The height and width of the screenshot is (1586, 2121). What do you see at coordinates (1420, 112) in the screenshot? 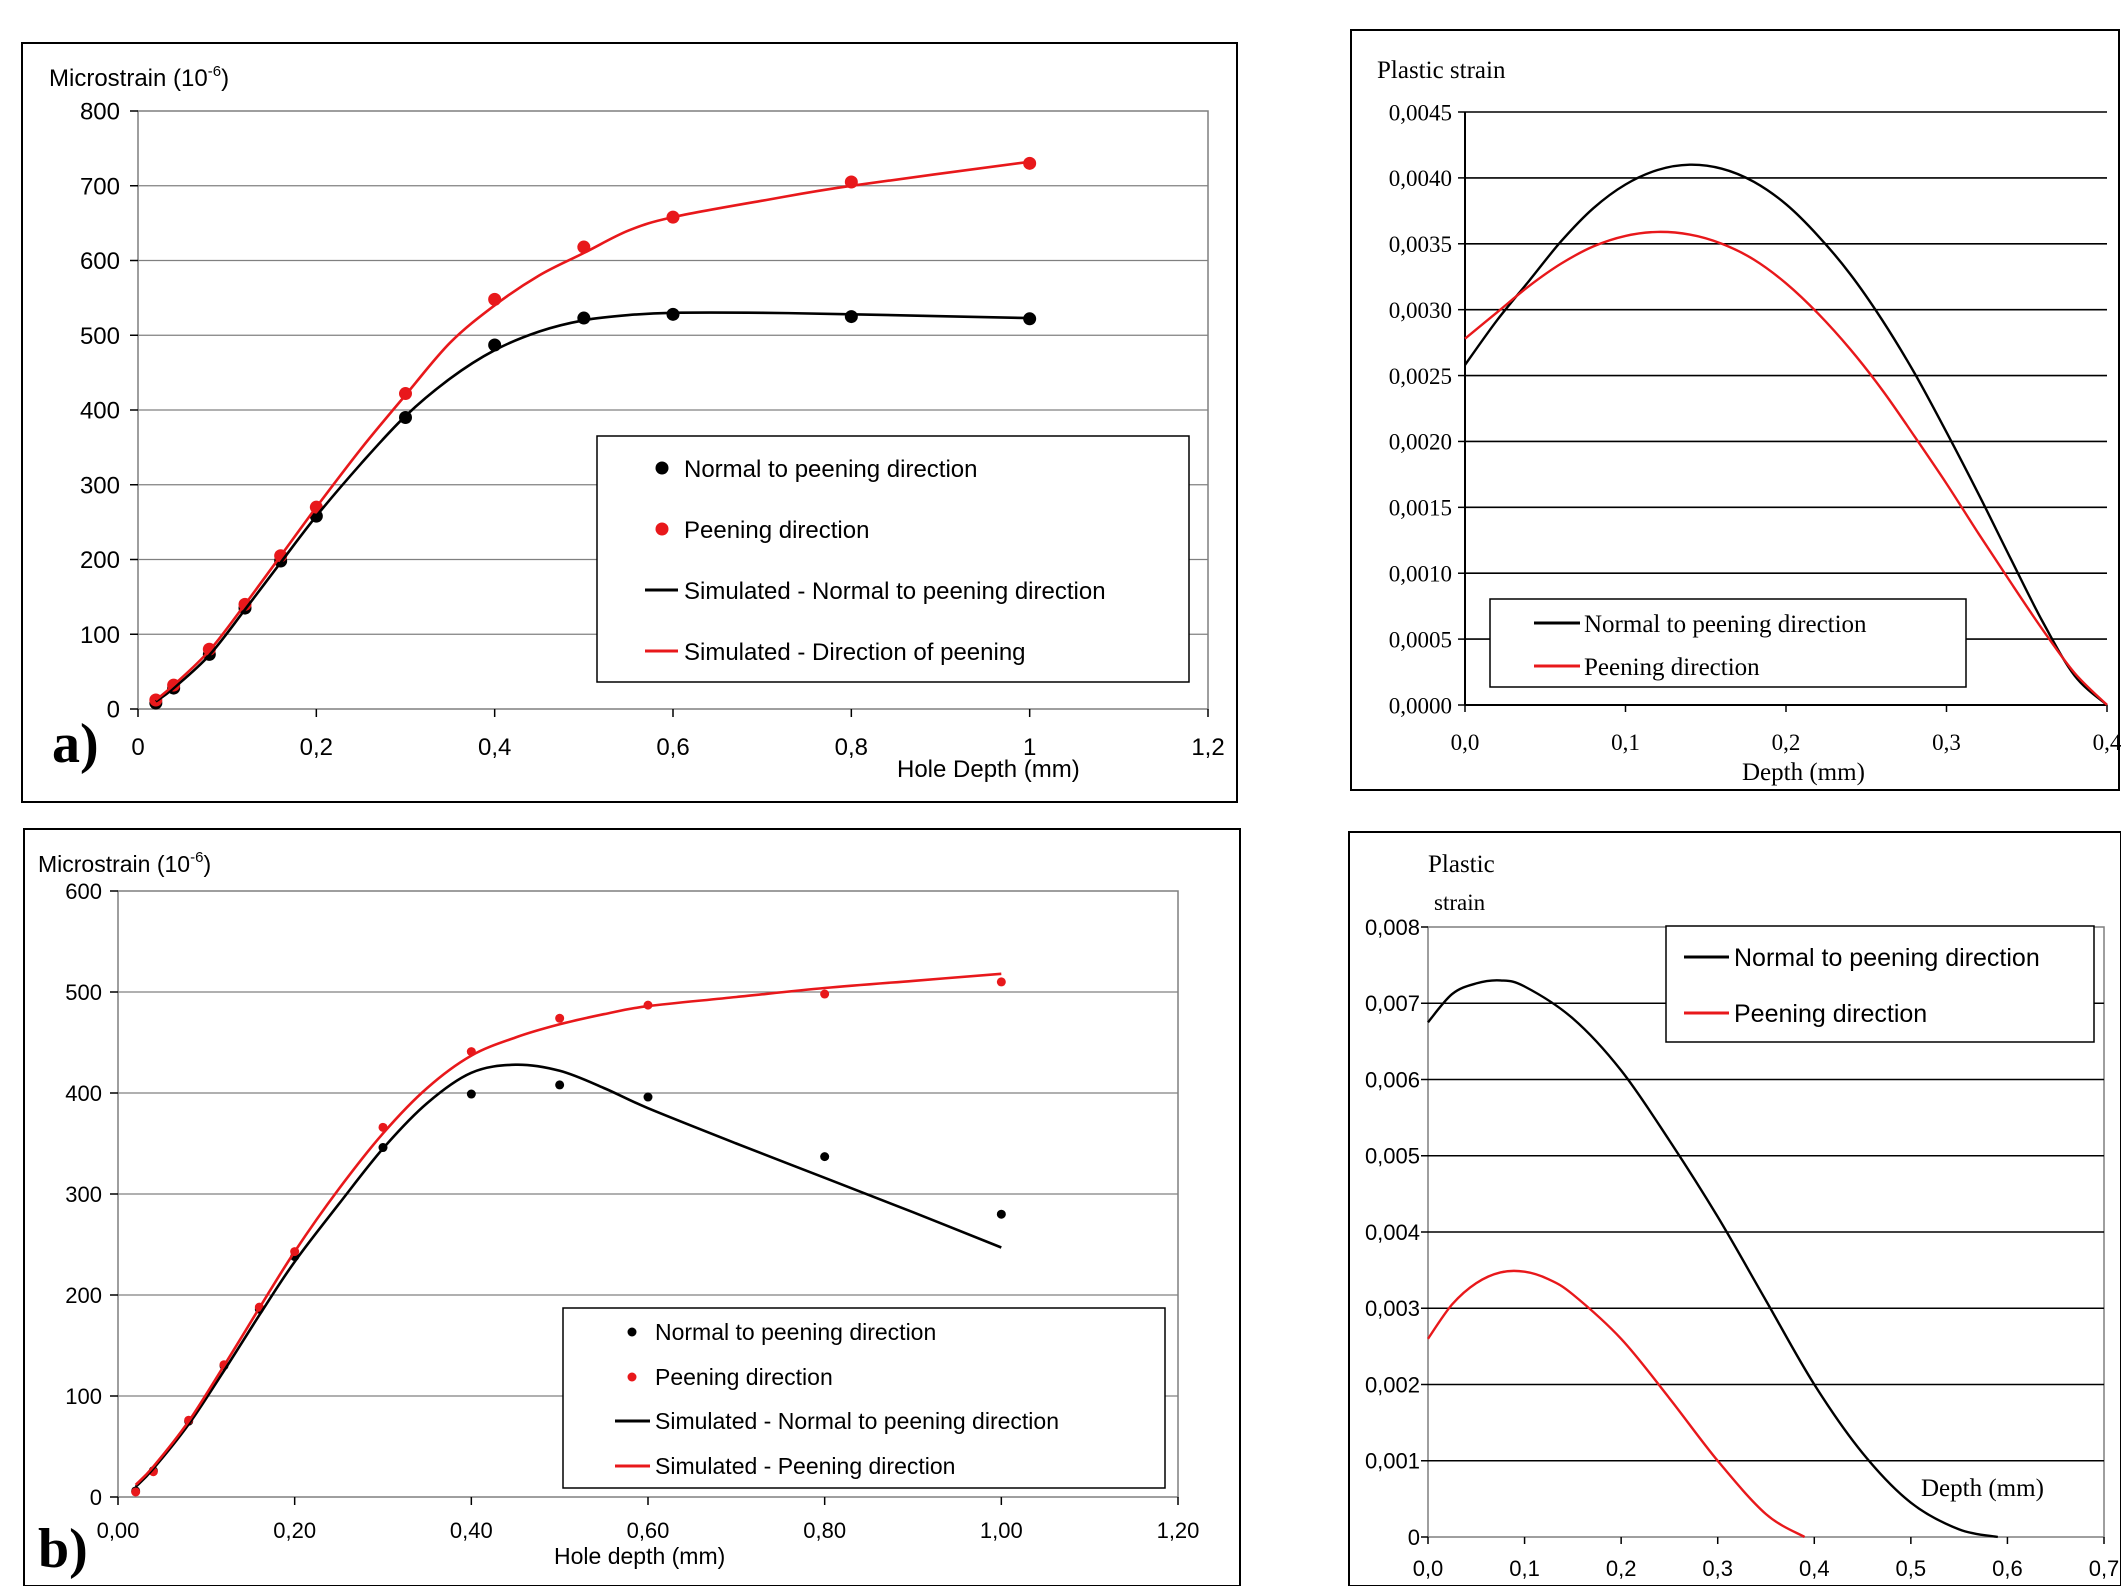
I see `y-tick-label: 0,0045` at bounding box center [1420, 112].